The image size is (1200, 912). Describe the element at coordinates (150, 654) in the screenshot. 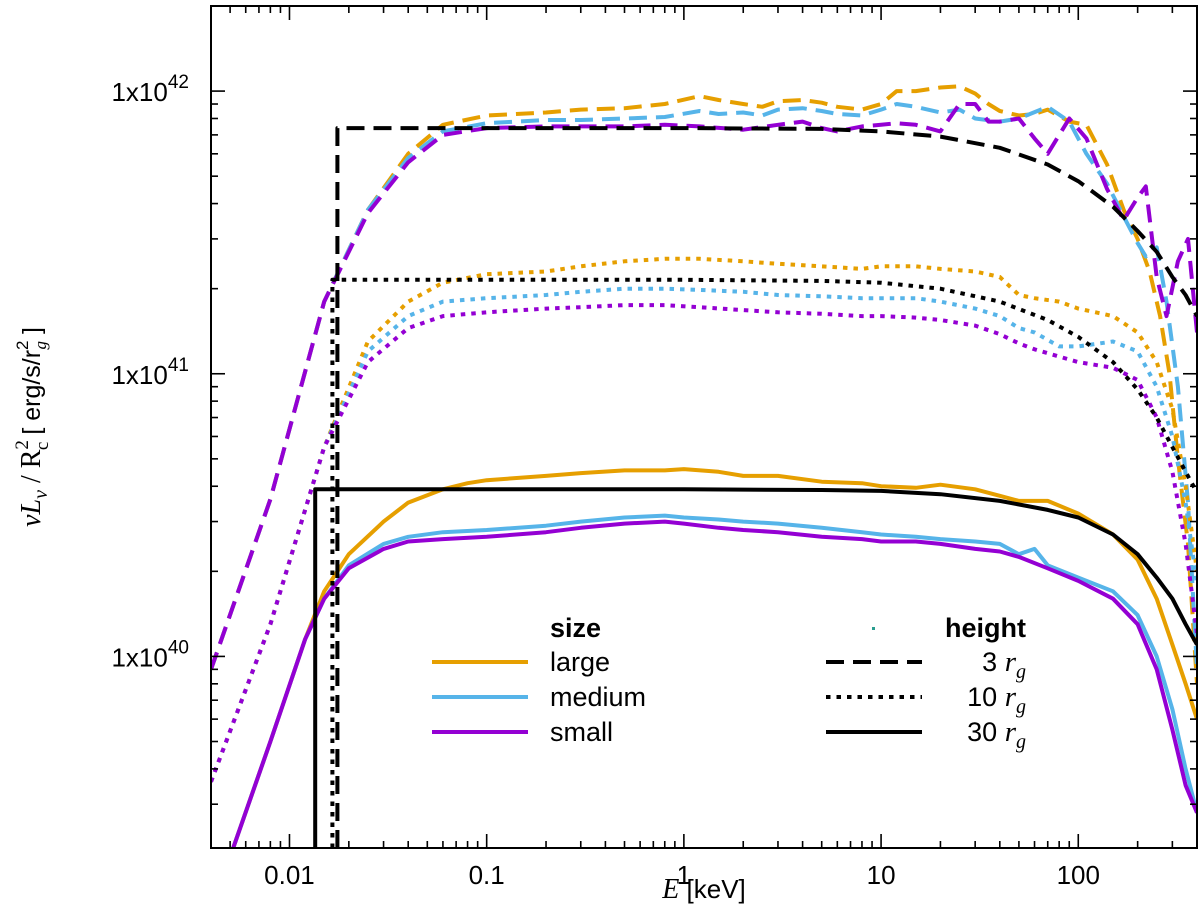

I see `y-tick-label: 1x1040` at that location.